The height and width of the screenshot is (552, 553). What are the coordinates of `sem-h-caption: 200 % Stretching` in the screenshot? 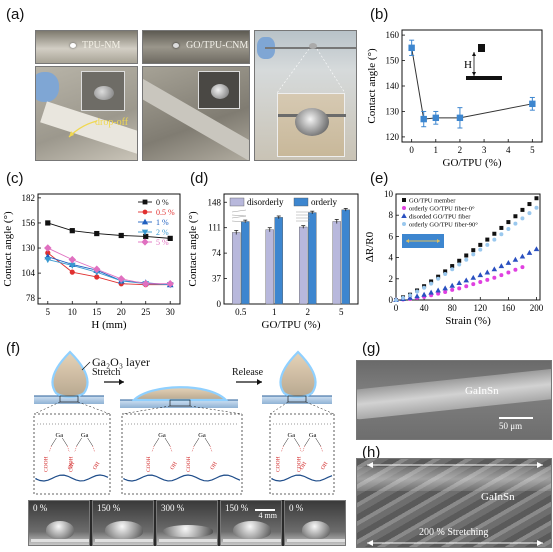 It's located at (454, 532).